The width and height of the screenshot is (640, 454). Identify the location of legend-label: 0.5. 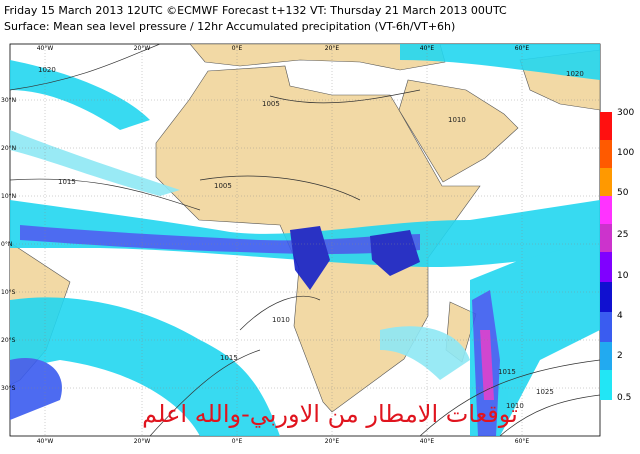
(624, 398).